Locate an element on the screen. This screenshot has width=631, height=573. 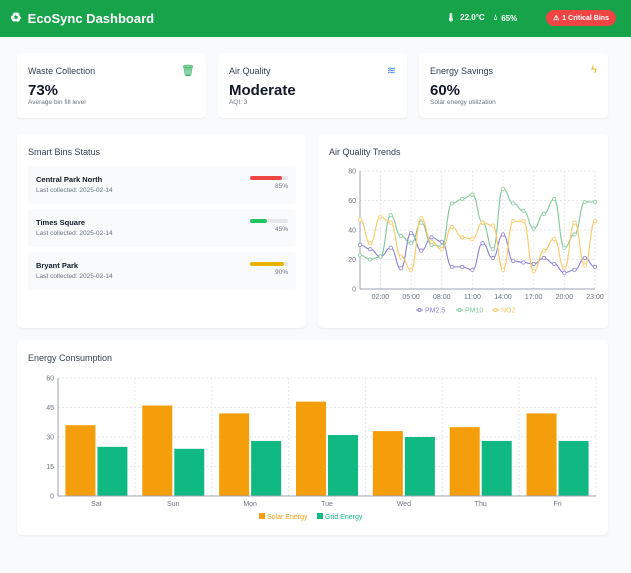
alert-triangle-icon: ⚠ is located at coordinates (556, 18).